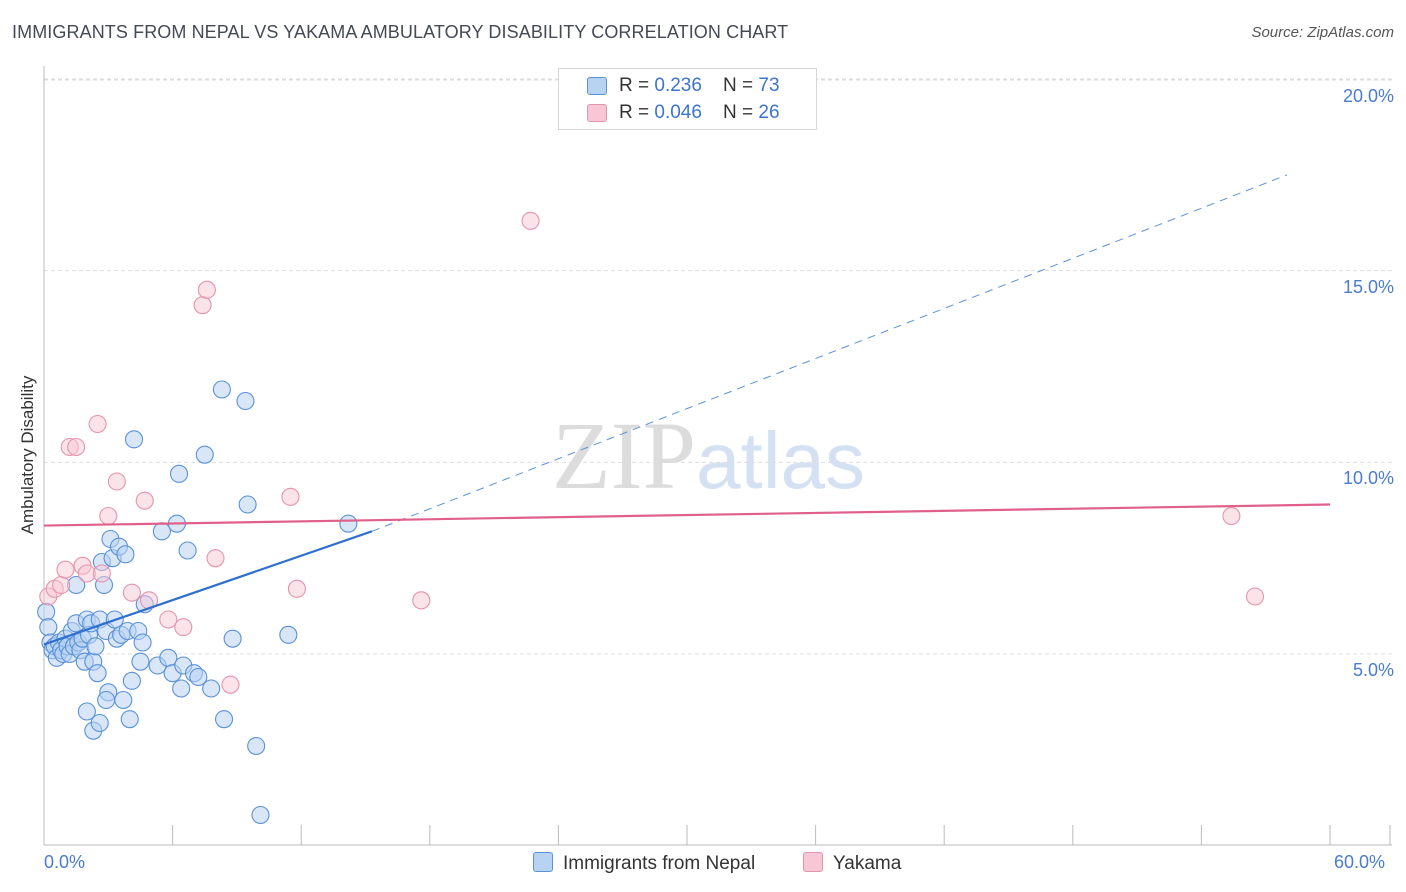  I want to click on legend-row-yakama: R = 0.046 N = 26, so click(699, 113).